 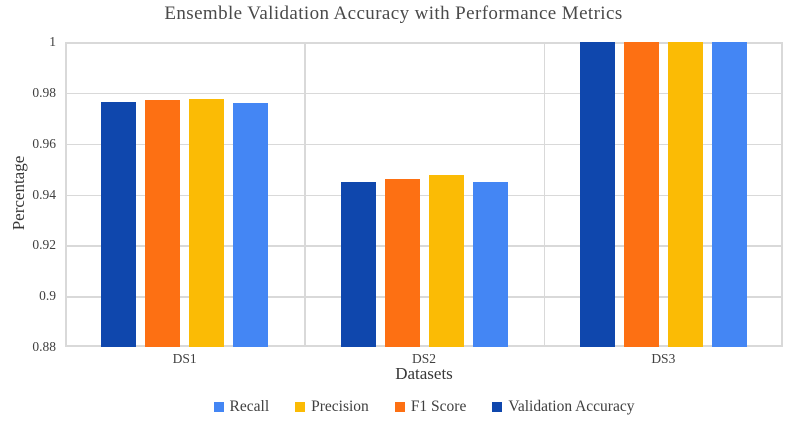 I want to click on bar-recall-ds3, so click(x=729, y=194).